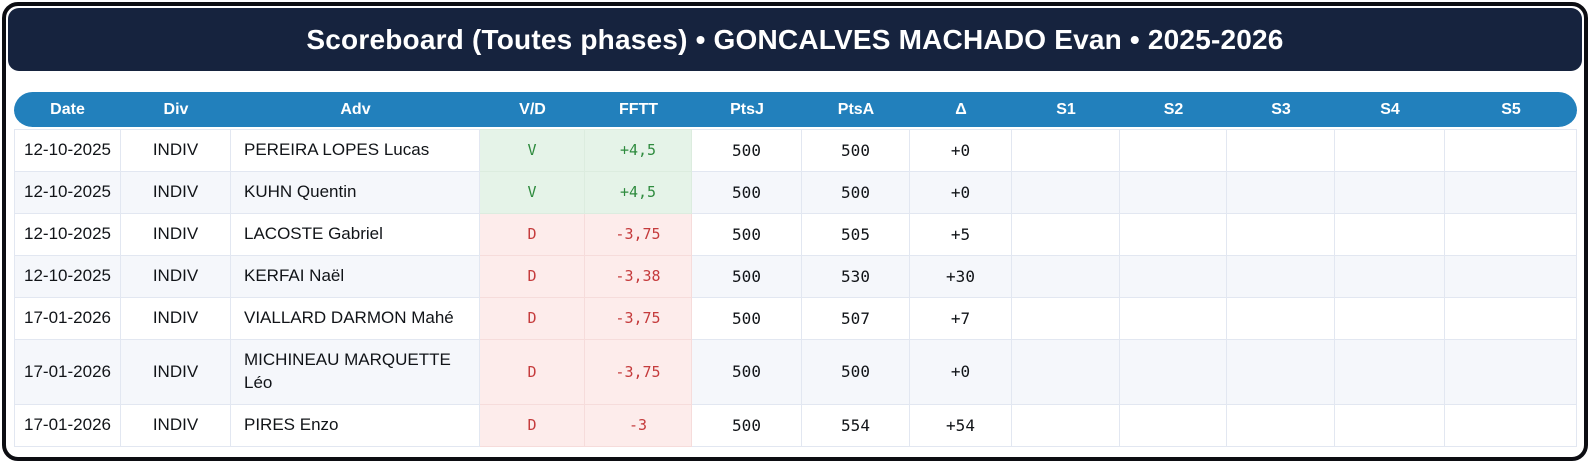 The width and height of the screenshot is (1593, 470). What do you see at coordinates (1066, 110) in the screenshot?
I see `column-header-s1: S1` at bounding box center [1066, 110].